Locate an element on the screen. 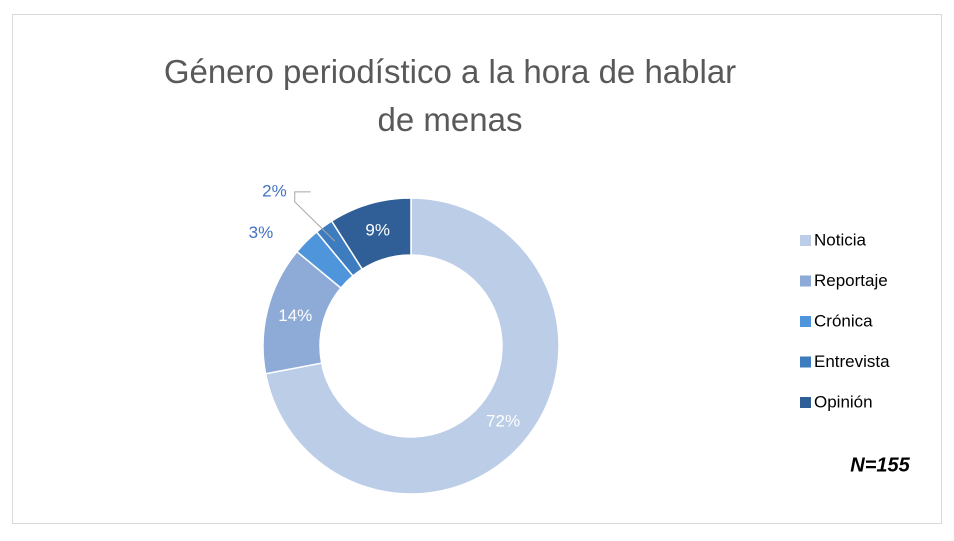  legend-label: Opinión is located at coordinates (843, 401).